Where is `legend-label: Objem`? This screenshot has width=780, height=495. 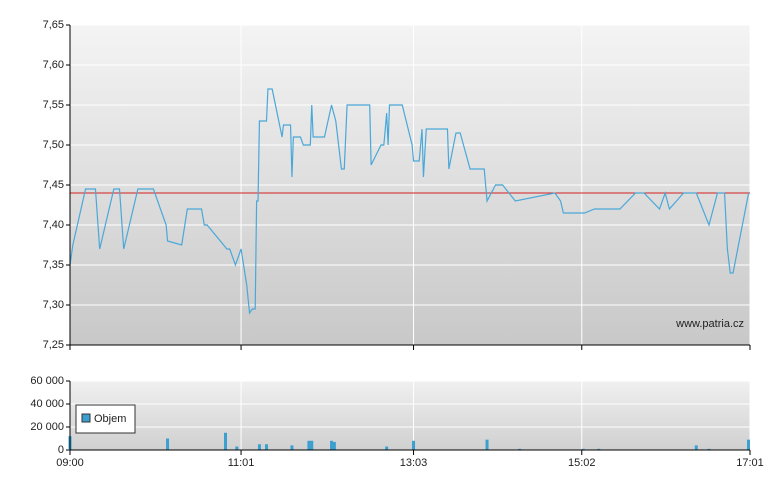 legend-label: Objem is located at coordinates (110, 419).